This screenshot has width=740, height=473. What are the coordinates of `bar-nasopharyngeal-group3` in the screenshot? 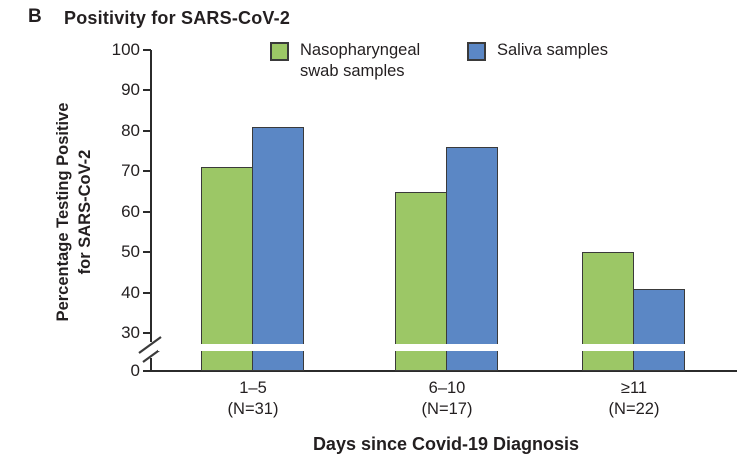 It's located at (608, 311).